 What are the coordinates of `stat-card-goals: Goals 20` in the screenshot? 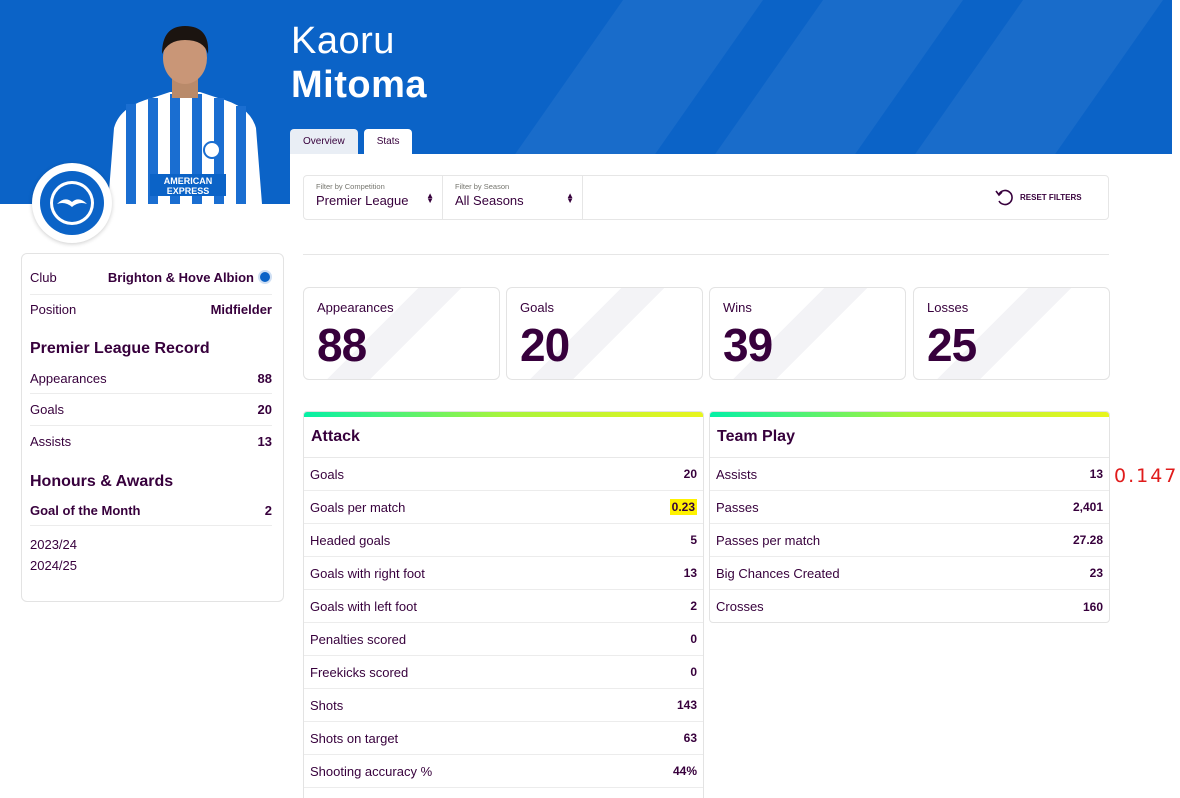 It's located at (604, 333).